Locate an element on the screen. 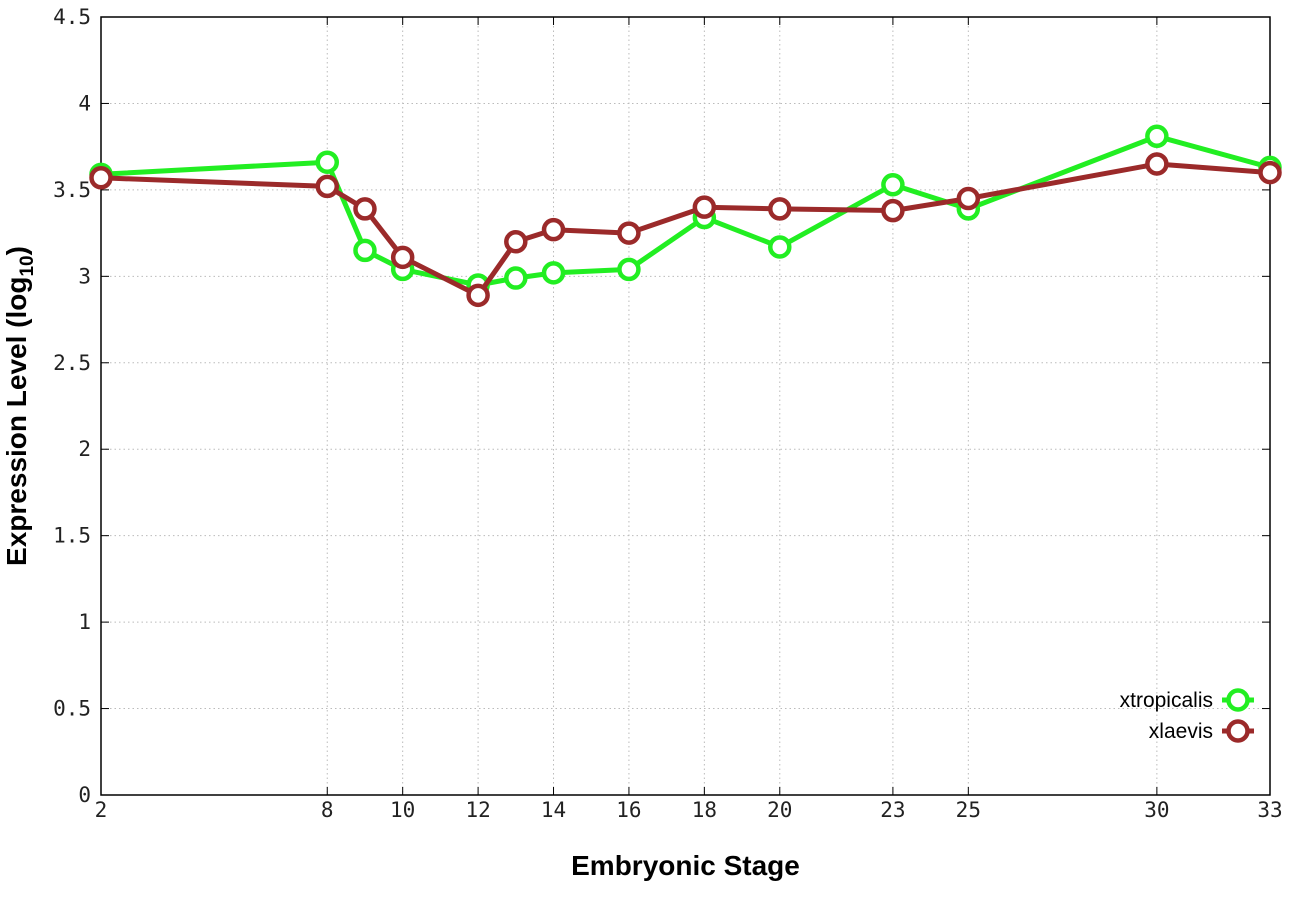 This screenshot has width=1296, height=907. x-tick-label: 33 is located at coordinates (1269, 810).